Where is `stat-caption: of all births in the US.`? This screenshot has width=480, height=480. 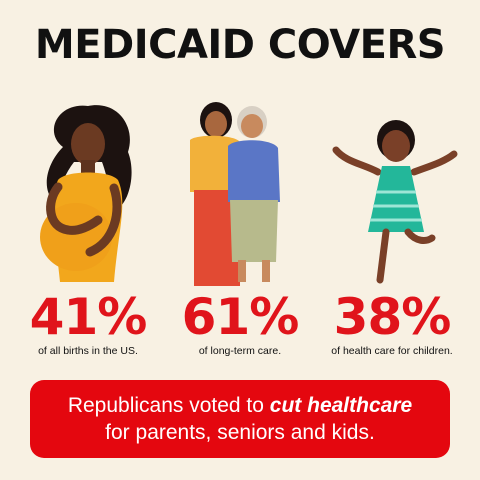 stat-caption: of all births in the US. is located at coordinates (88, 351).